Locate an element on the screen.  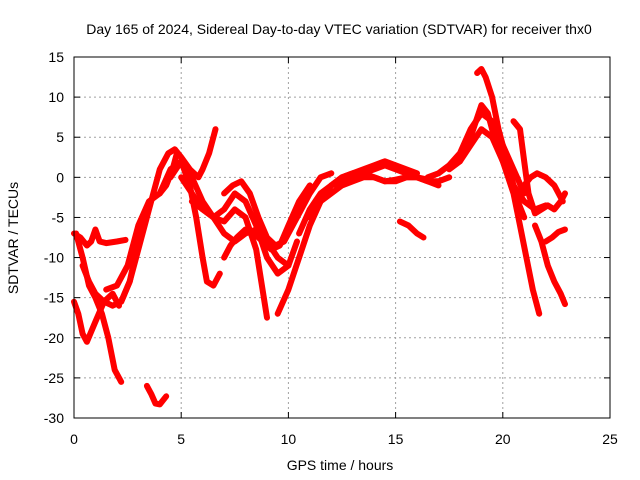
y-tick-label: -20 is located at coordinates (54, 338).